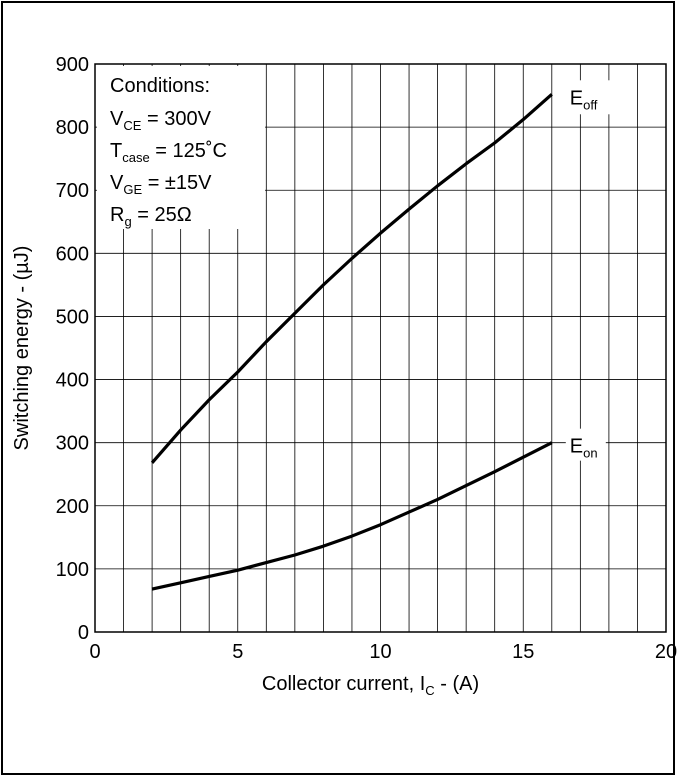  Describe the element at coordinates (161, 184) in the screenshot. I see `condition-vge: VGE = ±15V` at that location.